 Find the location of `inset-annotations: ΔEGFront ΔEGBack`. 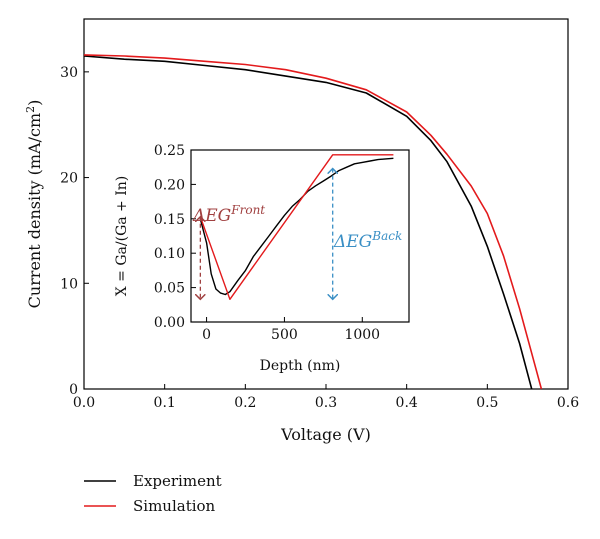

inset-annotations: ΔEGFront ΔEGBack is located at coordinates (297, 234).